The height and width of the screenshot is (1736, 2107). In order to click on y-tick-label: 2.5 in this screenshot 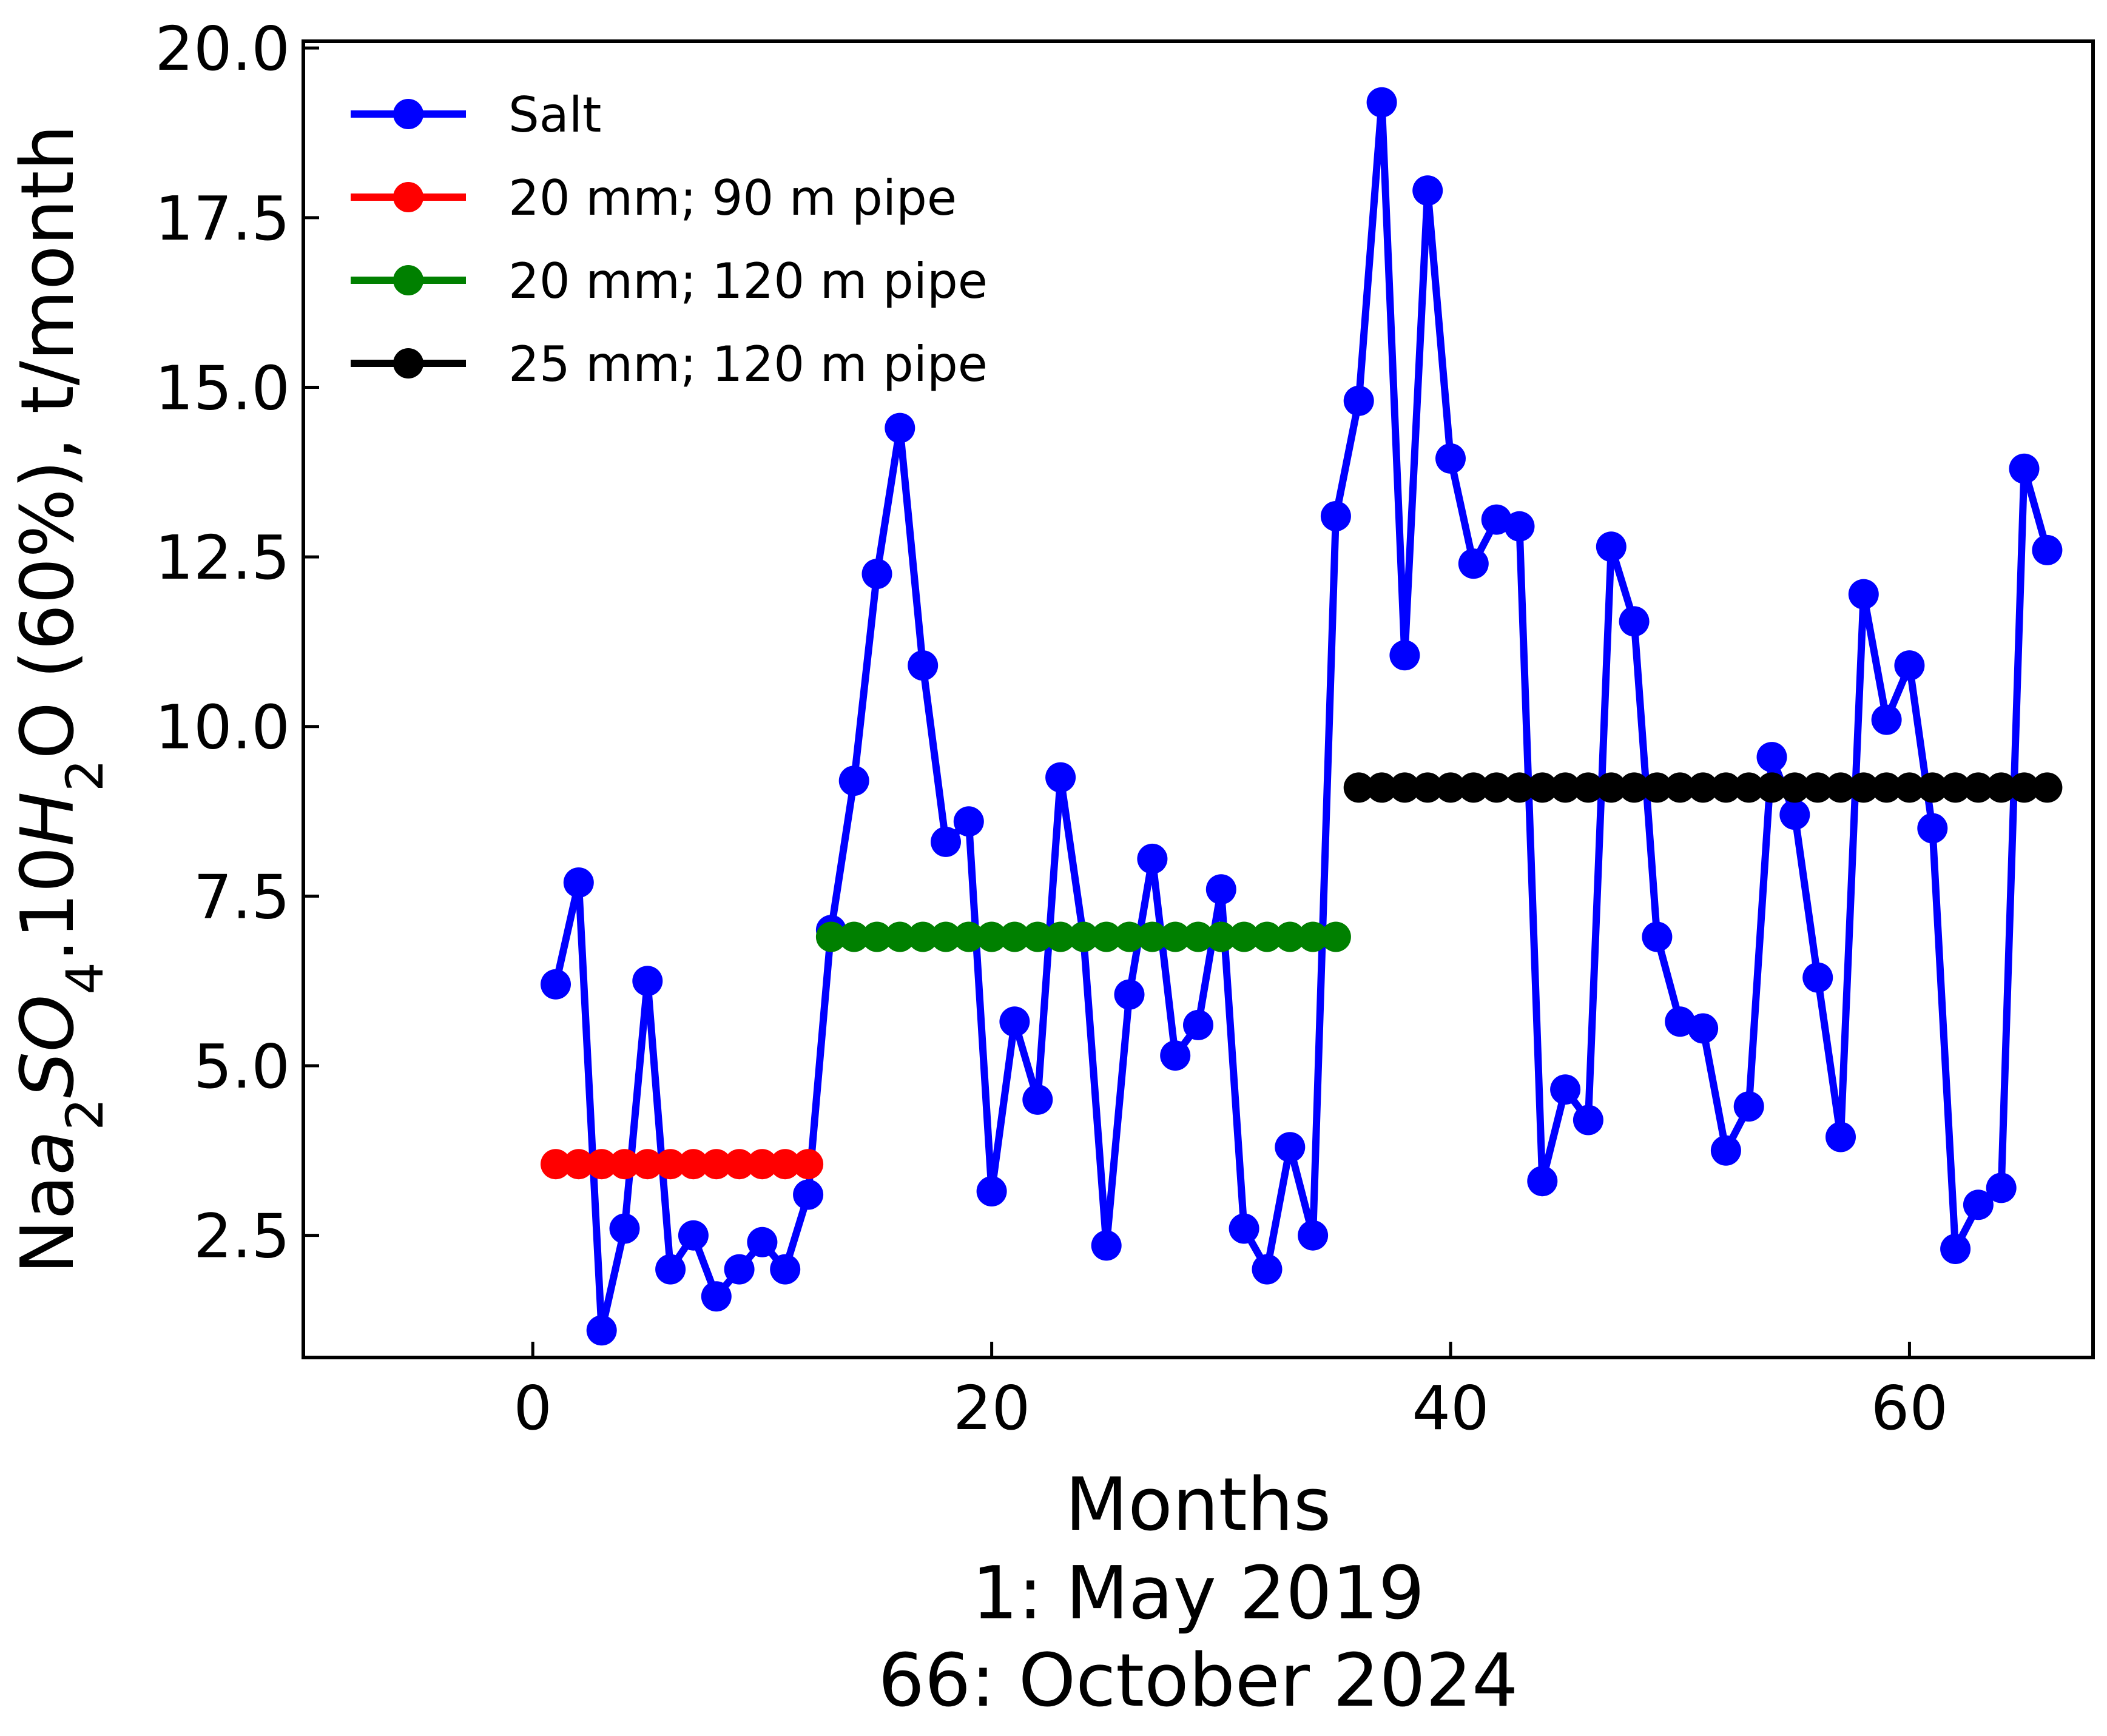, I will do `click(242, 1236)`.